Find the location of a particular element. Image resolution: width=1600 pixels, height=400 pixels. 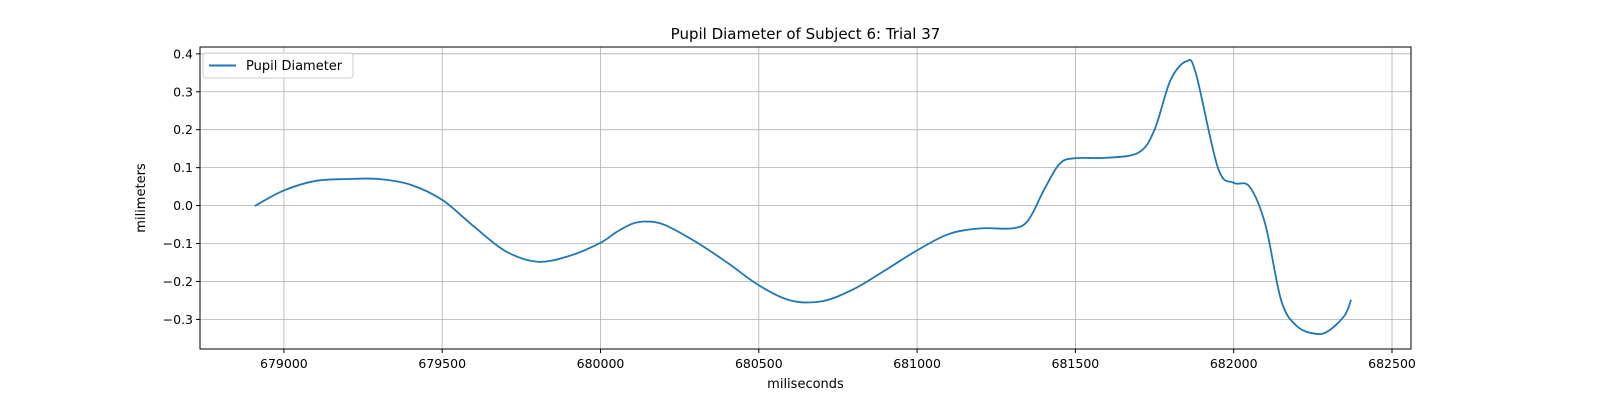

legend-label: Pupil Diameter is located at coordinates (294, 66).